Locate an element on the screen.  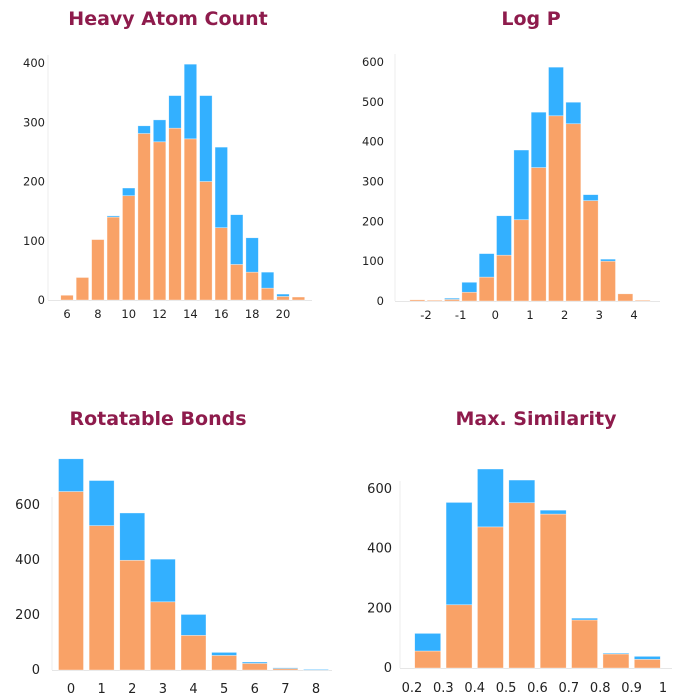
x-tick-label: 3 is located at coordinates (163, 689).